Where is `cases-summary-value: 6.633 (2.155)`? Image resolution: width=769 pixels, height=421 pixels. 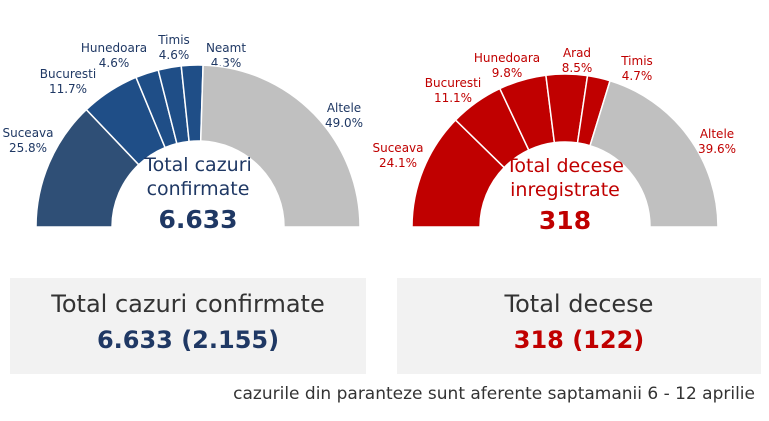
cases-summary-value: 6.633 (2.155) is located at coordinates (188, 340).